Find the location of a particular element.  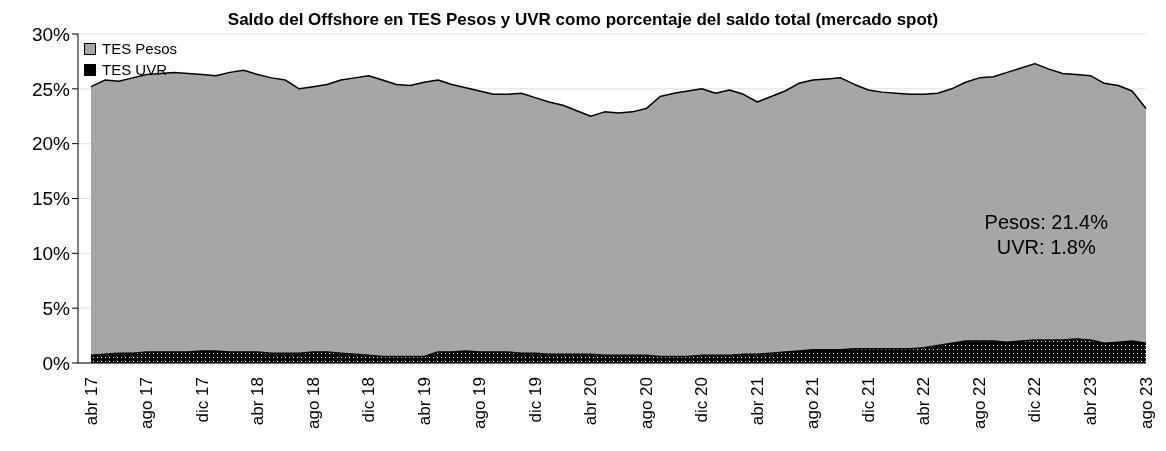

y-tick-label: 5% is located at coordinates (56, 308).